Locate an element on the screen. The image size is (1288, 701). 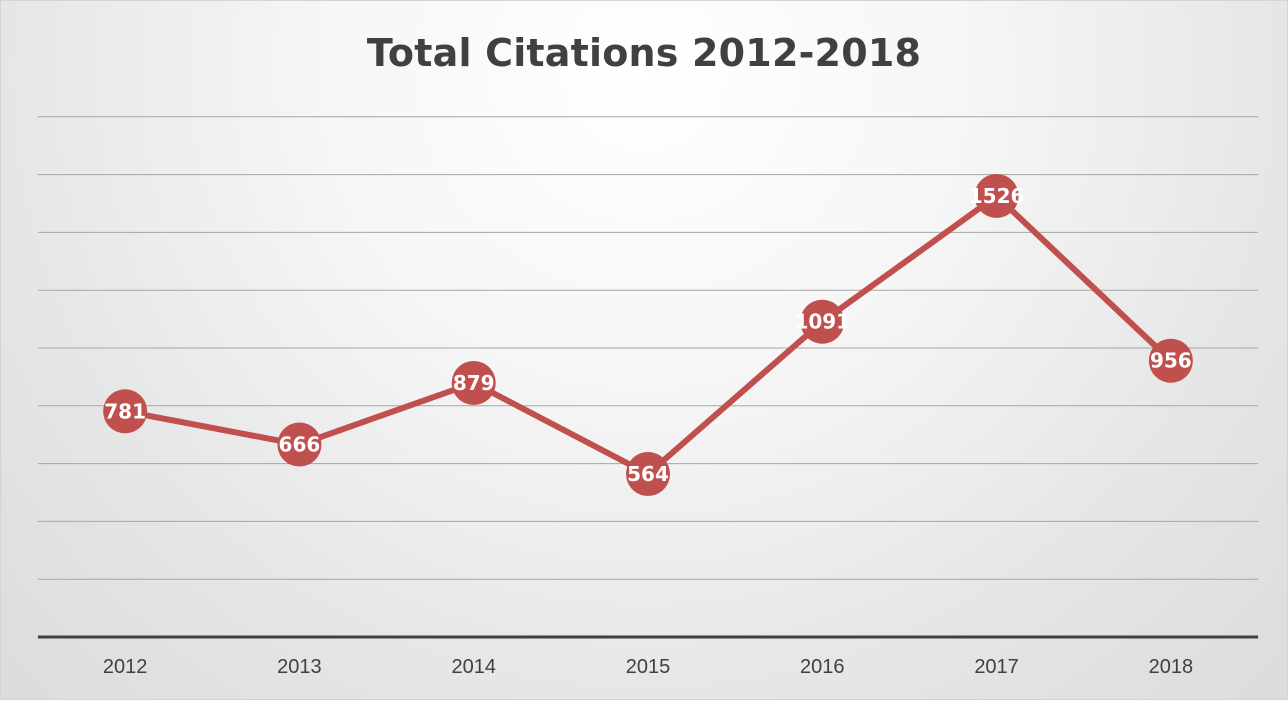
data-label: 1526 is located at coordinates (997, 196).